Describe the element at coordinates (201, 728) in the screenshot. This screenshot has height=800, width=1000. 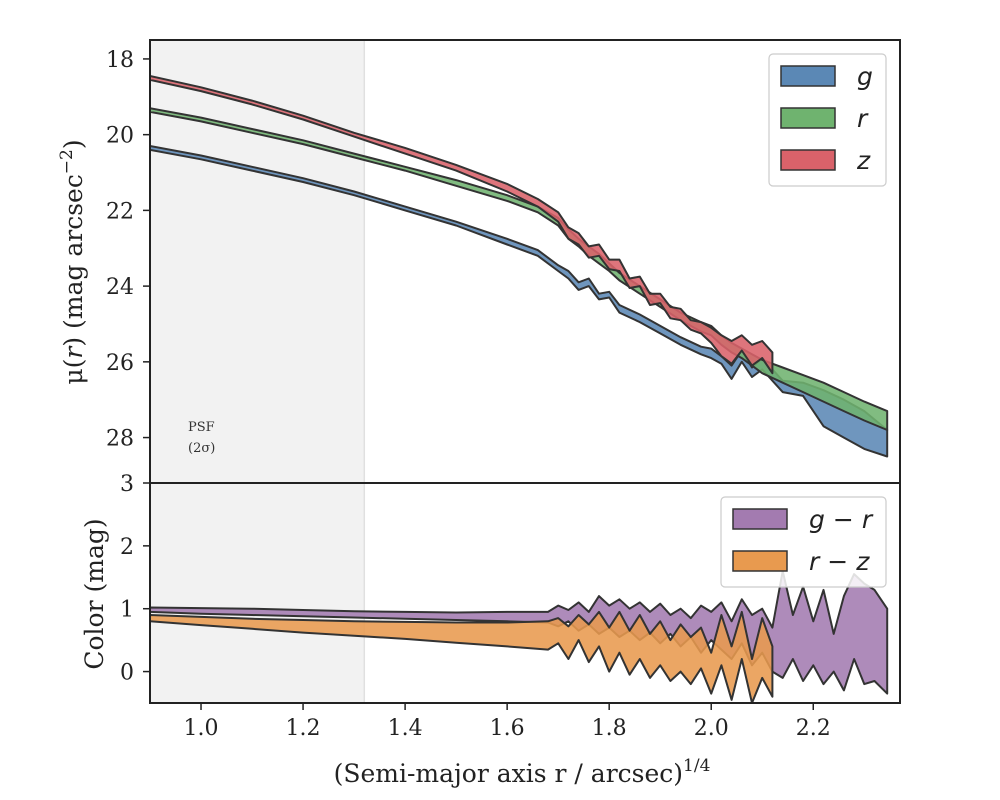
I see `x-tick-label: 1.0` at that location.